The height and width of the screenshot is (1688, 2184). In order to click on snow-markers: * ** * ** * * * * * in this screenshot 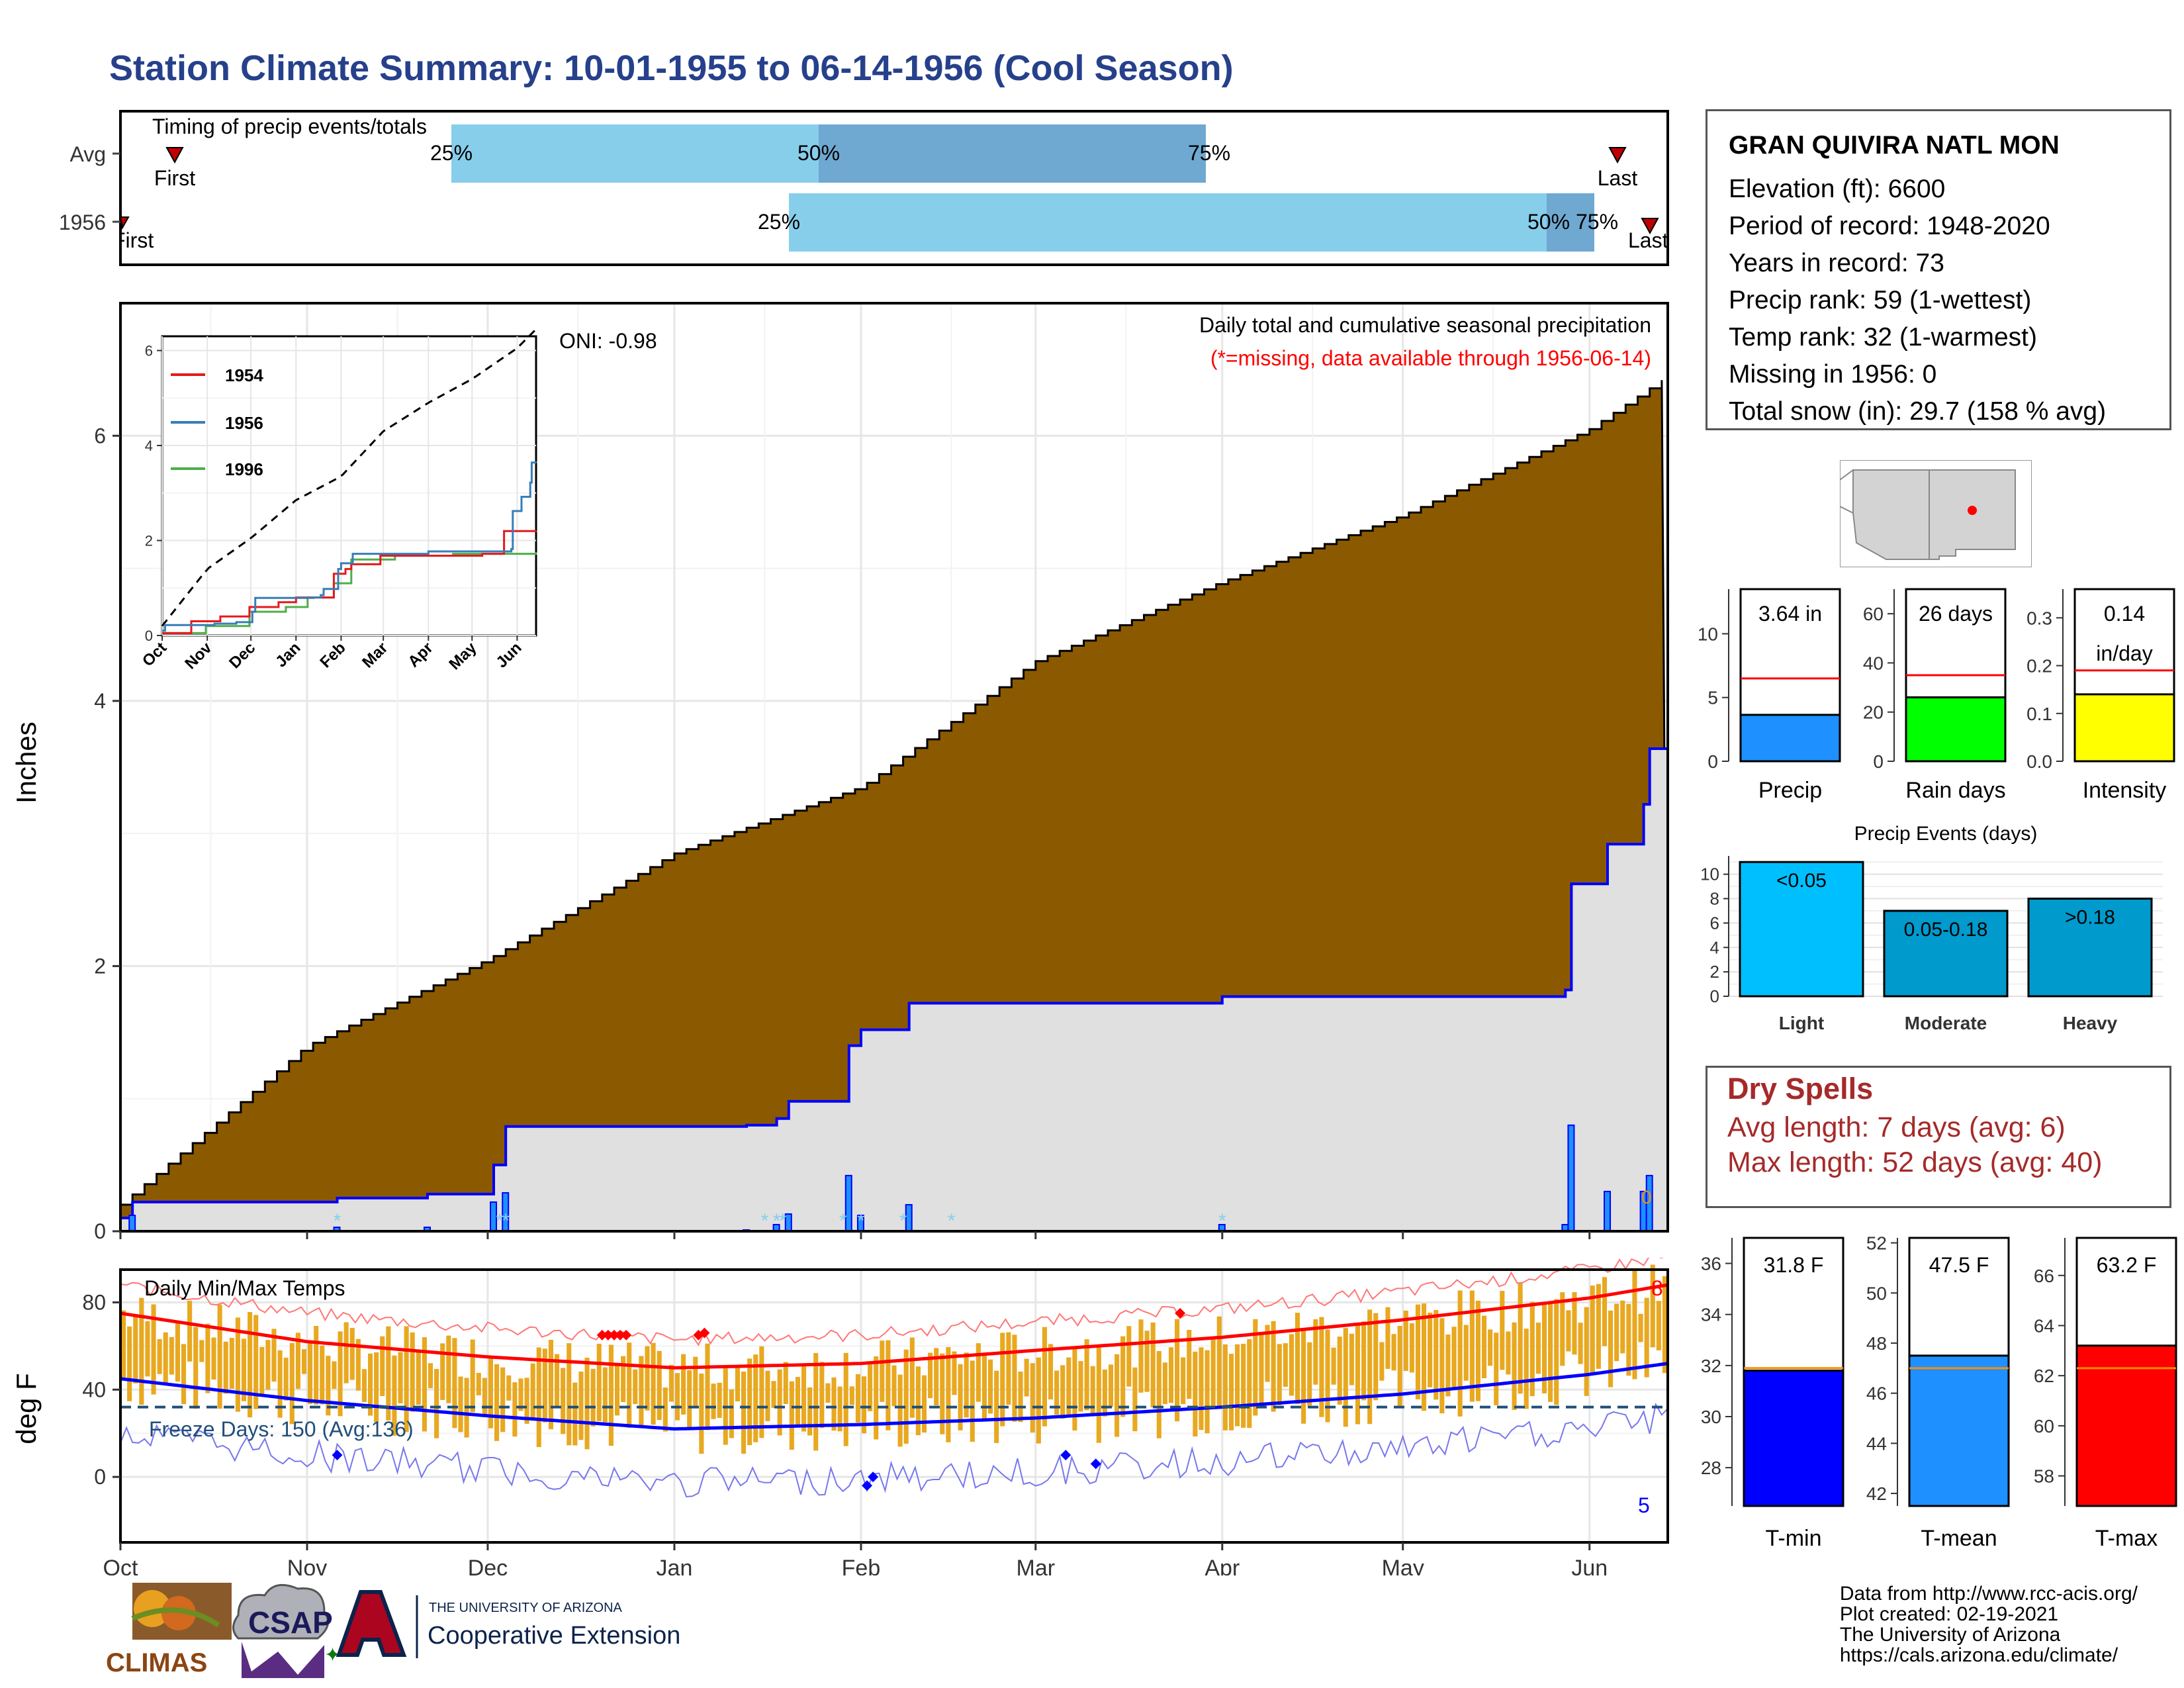, I will do `click(780, 1221)`.